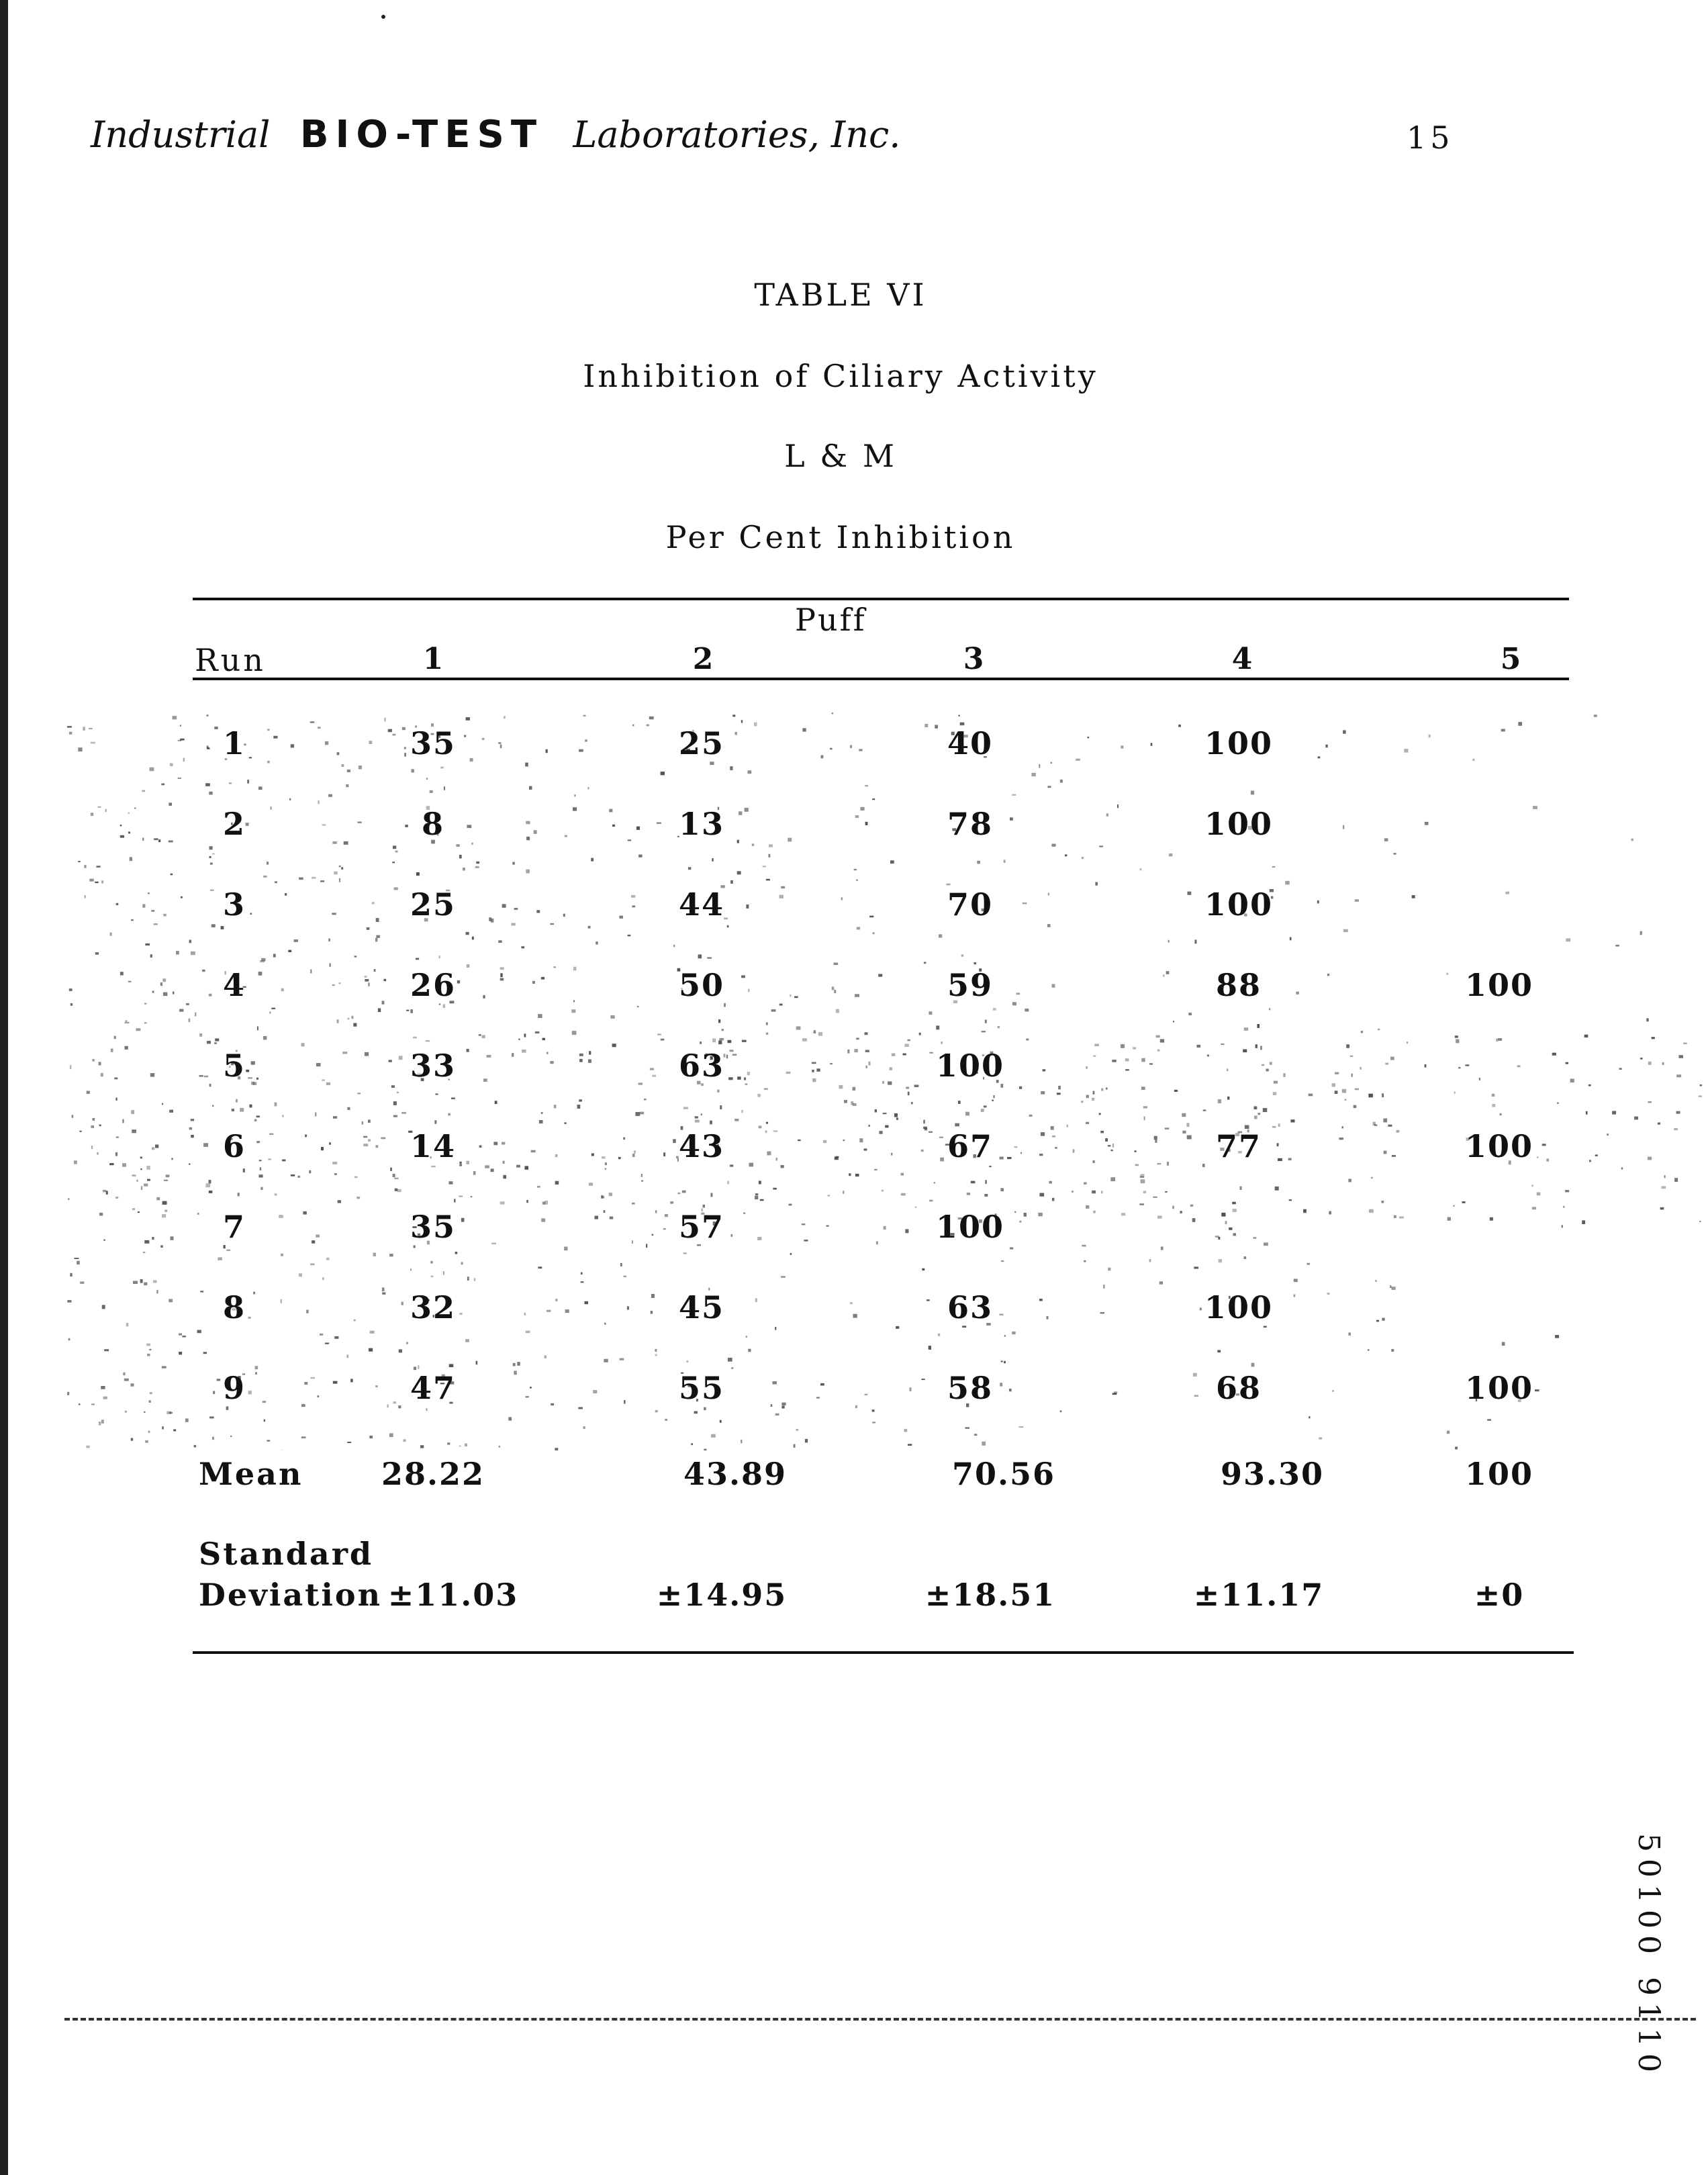  Describe the element at coordinates (1238, 1388) in the screenshot. I see `inhibition-value: 68` at that location.